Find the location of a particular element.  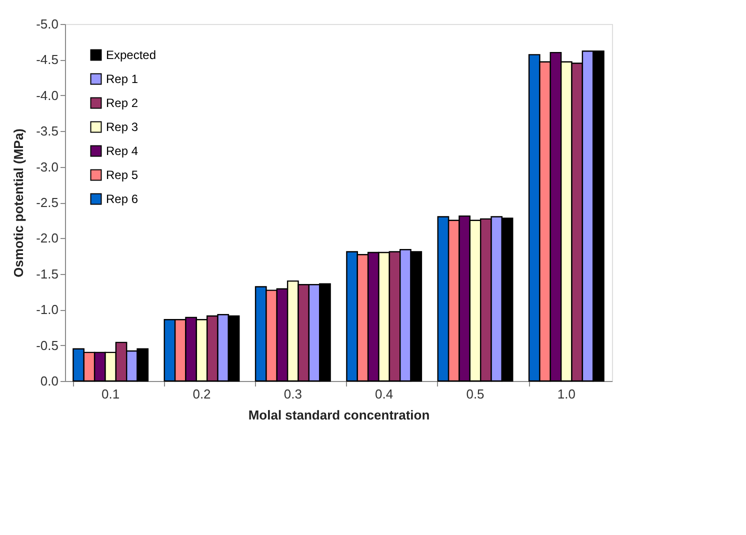

y-tick-label: -1.0 is located at coordinates (47, 310).